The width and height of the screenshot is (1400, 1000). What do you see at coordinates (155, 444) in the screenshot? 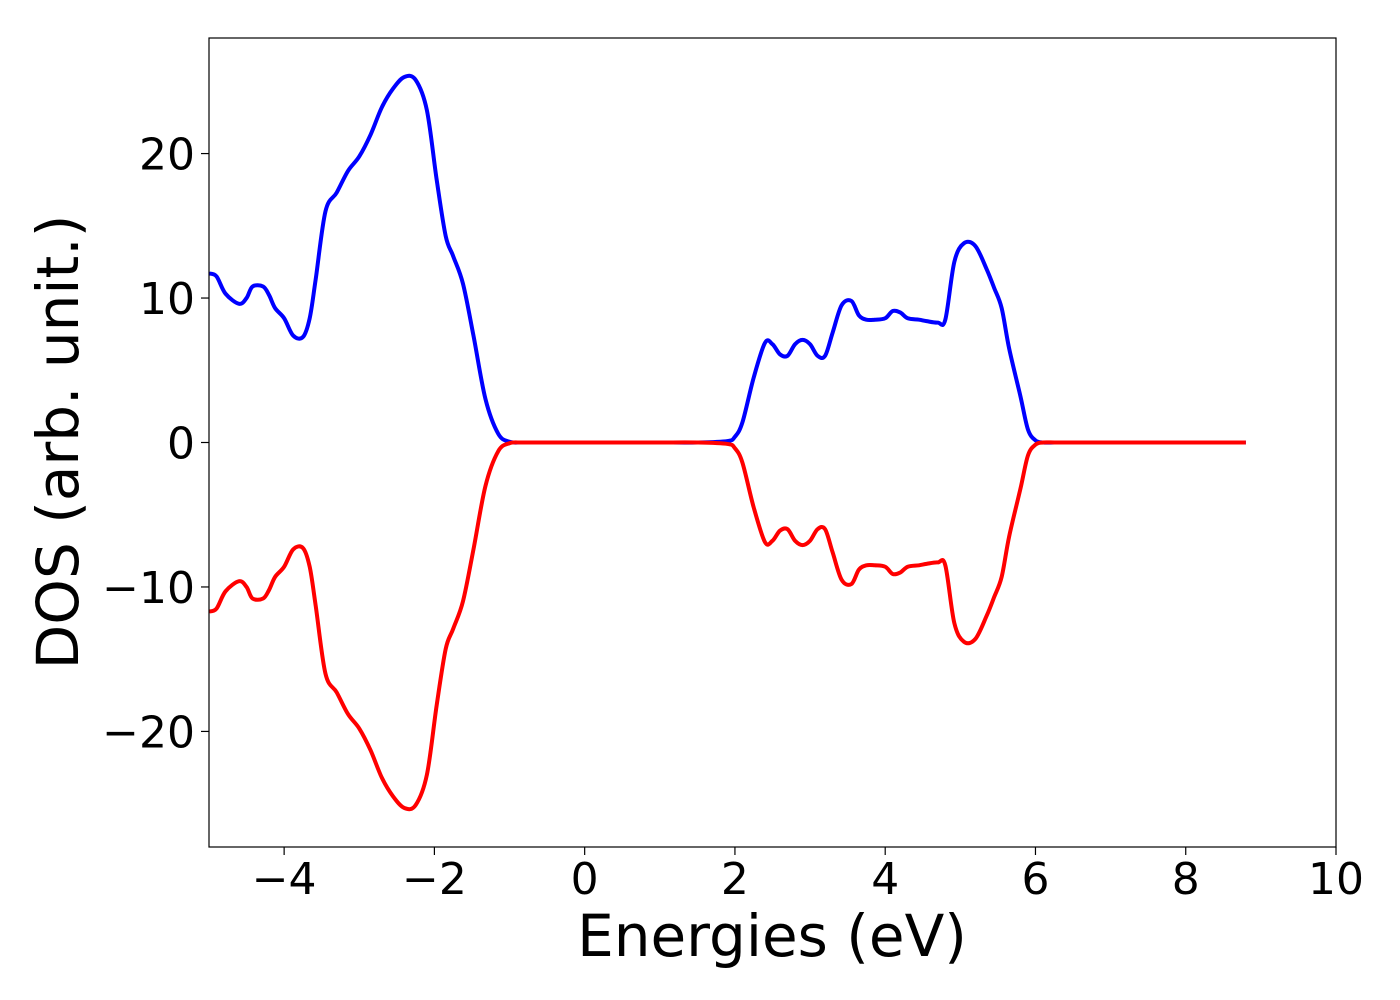
I see `y-axis-ticks: −20 −10 0 10 20` at bounding box center [155, 444].